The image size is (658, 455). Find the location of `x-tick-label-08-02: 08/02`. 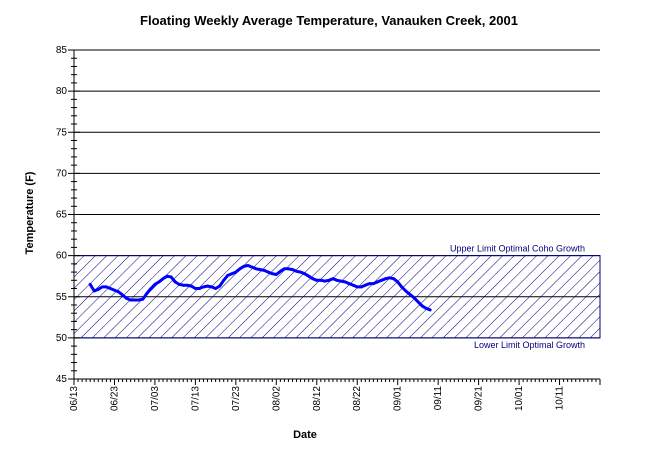

x-tick-label-08-02: 08/02 is located at coordinates (276, 398).